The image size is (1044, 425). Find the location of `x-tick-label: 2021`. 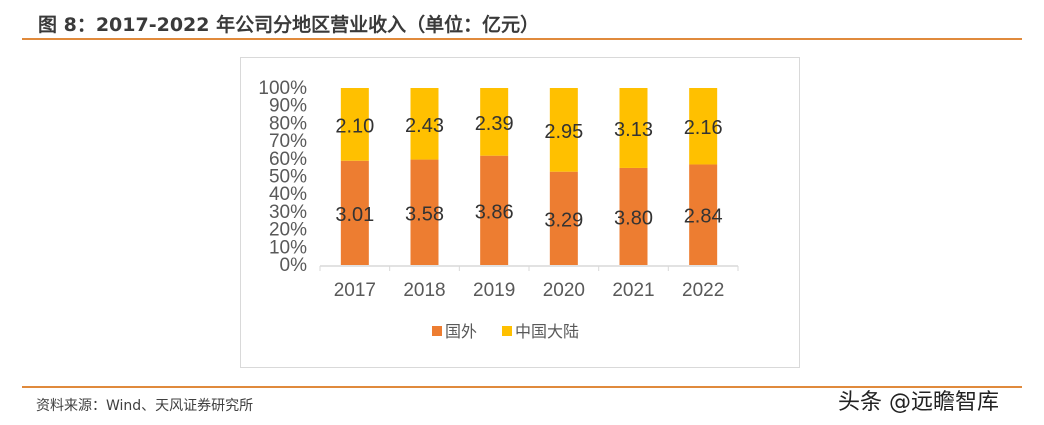

x-tick-label: 2021 is located at coordinates (633, 290).